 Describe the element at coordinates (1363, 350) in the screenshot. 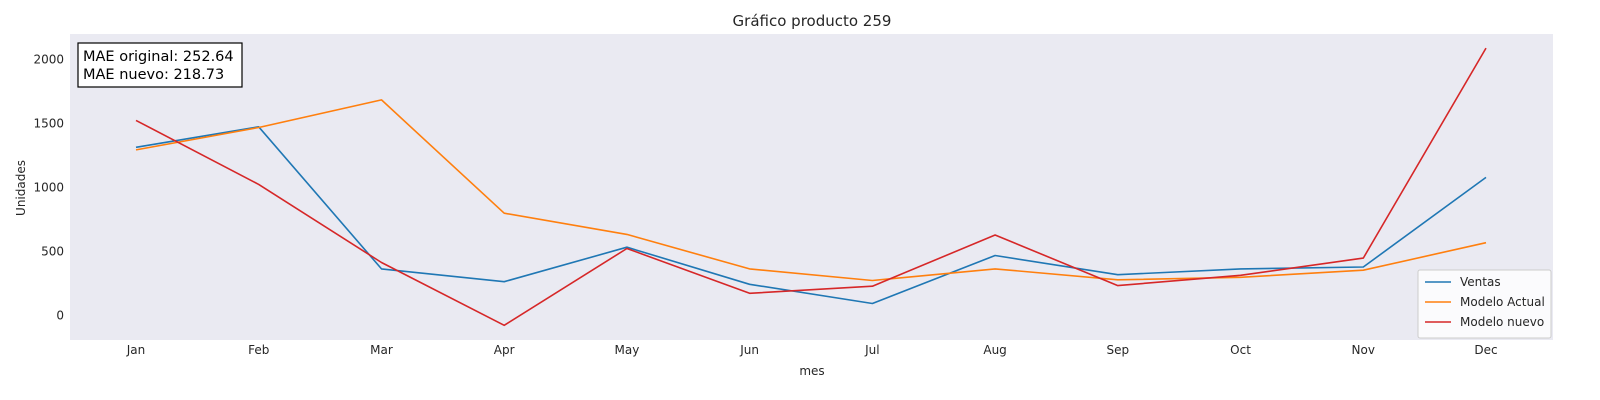

I see `x-tick-label: Nov` at that location.